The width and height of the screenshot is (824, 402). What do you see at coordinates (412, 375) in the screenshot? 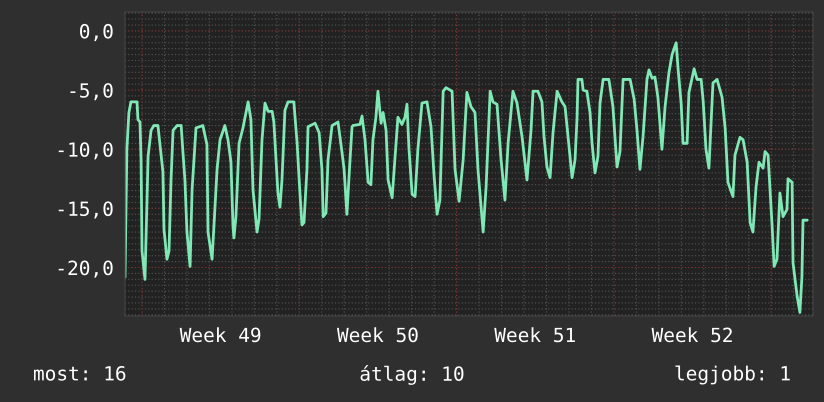
I see `text: átlag: 10` at bounding box center [412, 375].